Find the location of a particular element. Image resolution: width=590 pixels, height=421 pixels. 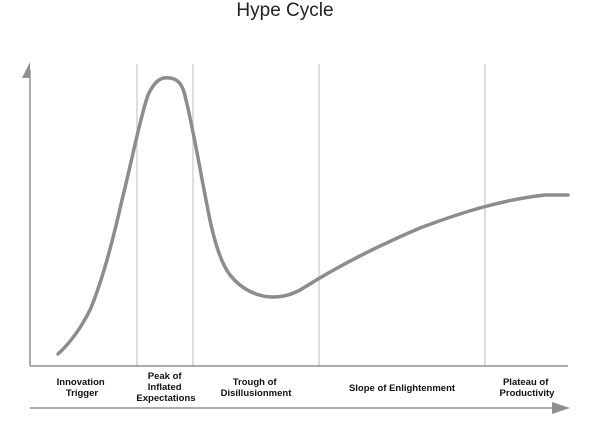

phase-label-innovation-trigger: Innovation Trigger is located at coordinates (82, 388).